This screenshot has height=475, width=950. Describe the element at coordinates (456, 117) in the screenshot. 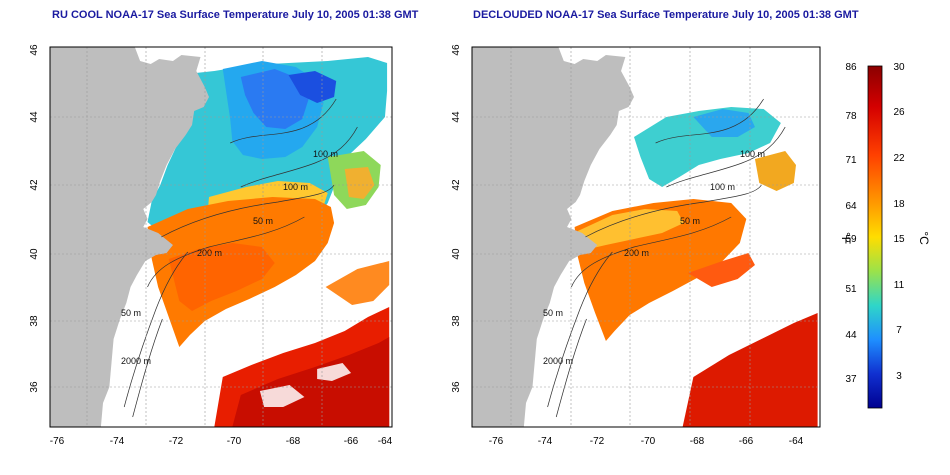

I see `right-y-tick: 44` at that location.